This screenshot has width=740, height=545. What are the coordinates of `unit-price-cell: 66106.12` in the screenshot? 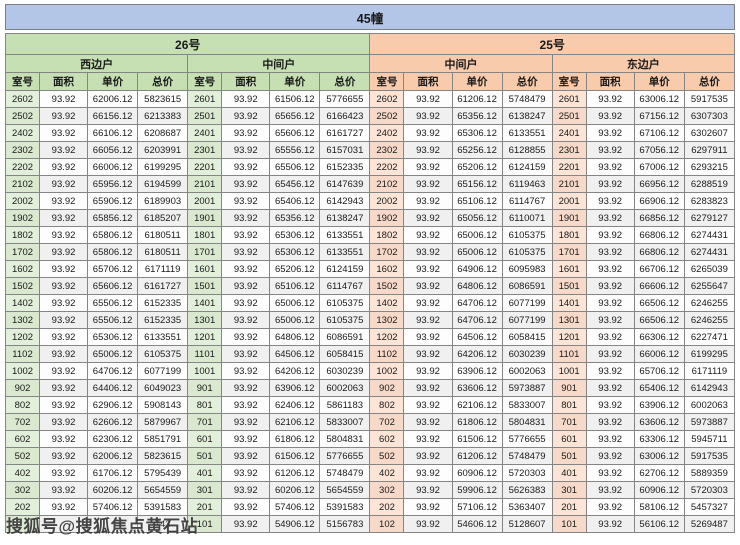 It's located at (113, 133).